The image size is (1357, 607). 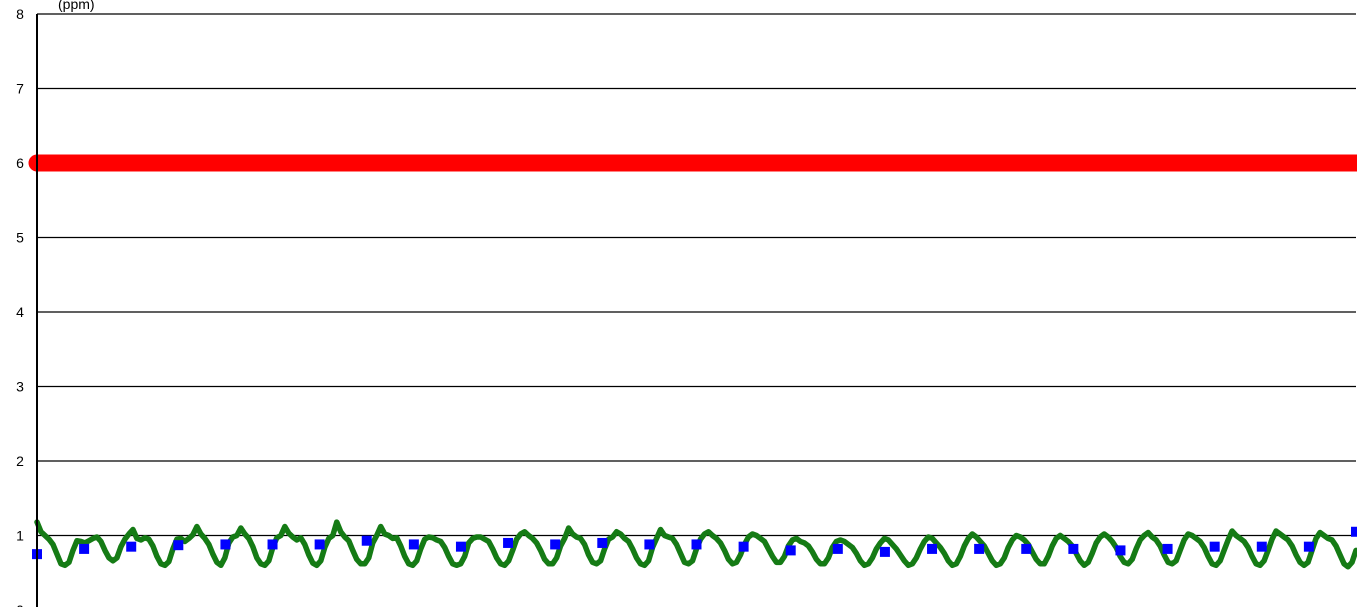 What do you see at coordinates (20, 89) in the screenshot?
I see `y-tick-label-7: 7` at bounding box center [20, 89].